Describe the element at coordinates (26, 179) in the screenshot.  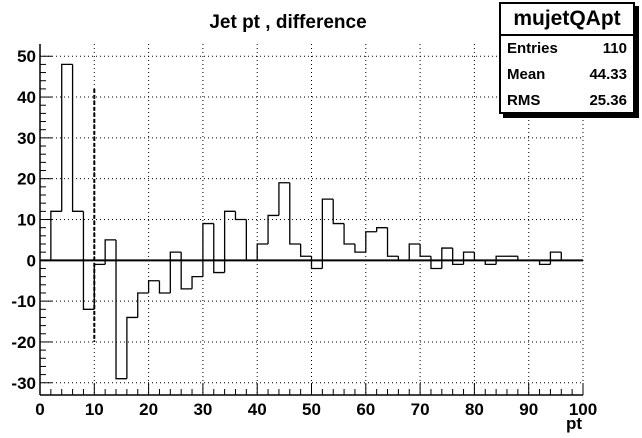
I see `y-tick-label: 20` at that location.